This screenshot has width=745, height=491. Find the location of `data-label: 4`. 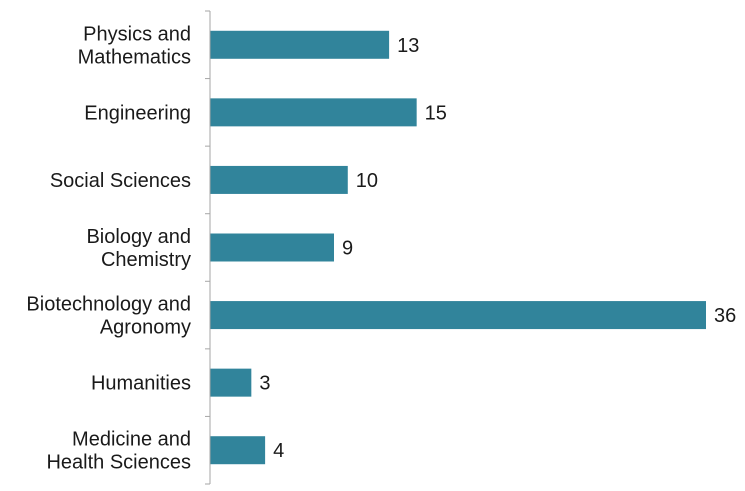

data-label: 4 is located at coordinates (278, 451).